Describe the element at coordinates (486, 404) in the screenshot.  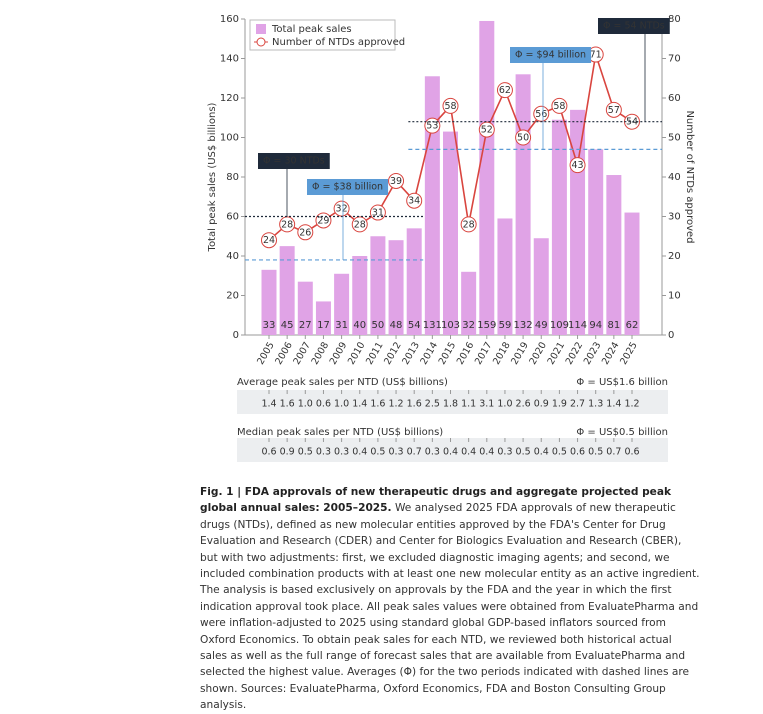
I see `table-value: 3.1` at that location.